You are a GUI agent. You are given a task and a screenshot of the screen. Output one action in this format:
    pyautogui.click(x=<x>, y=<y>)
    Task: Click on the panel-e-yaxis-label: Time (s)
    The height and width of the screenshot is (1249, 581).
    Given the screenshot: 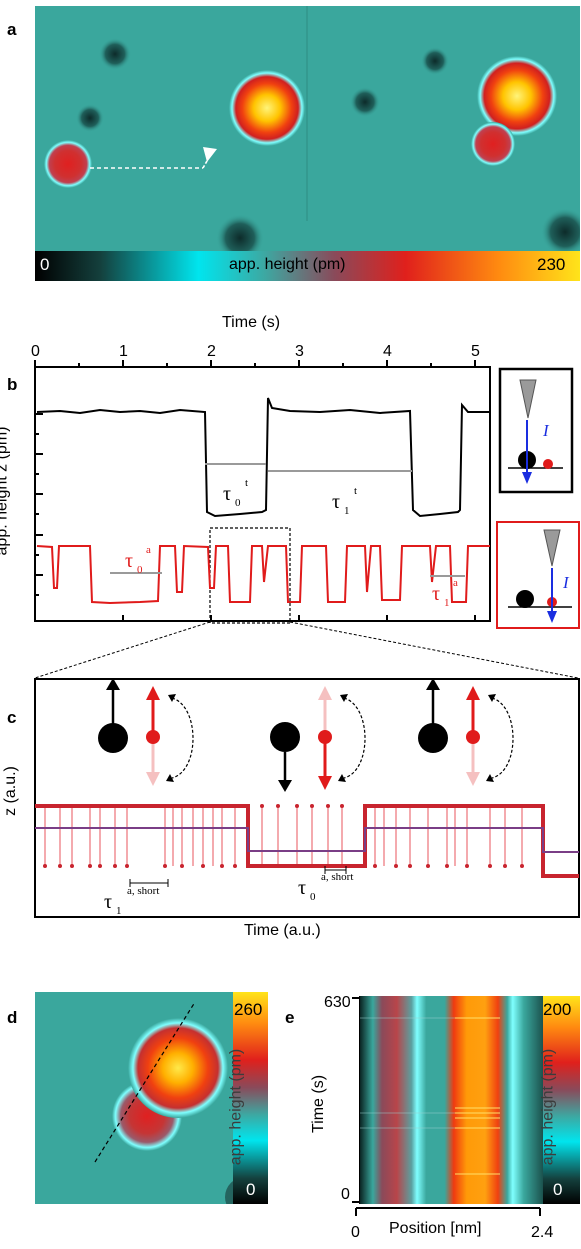 What is the action you would take?
    pyautogui.click(x=319, y=1104)
    